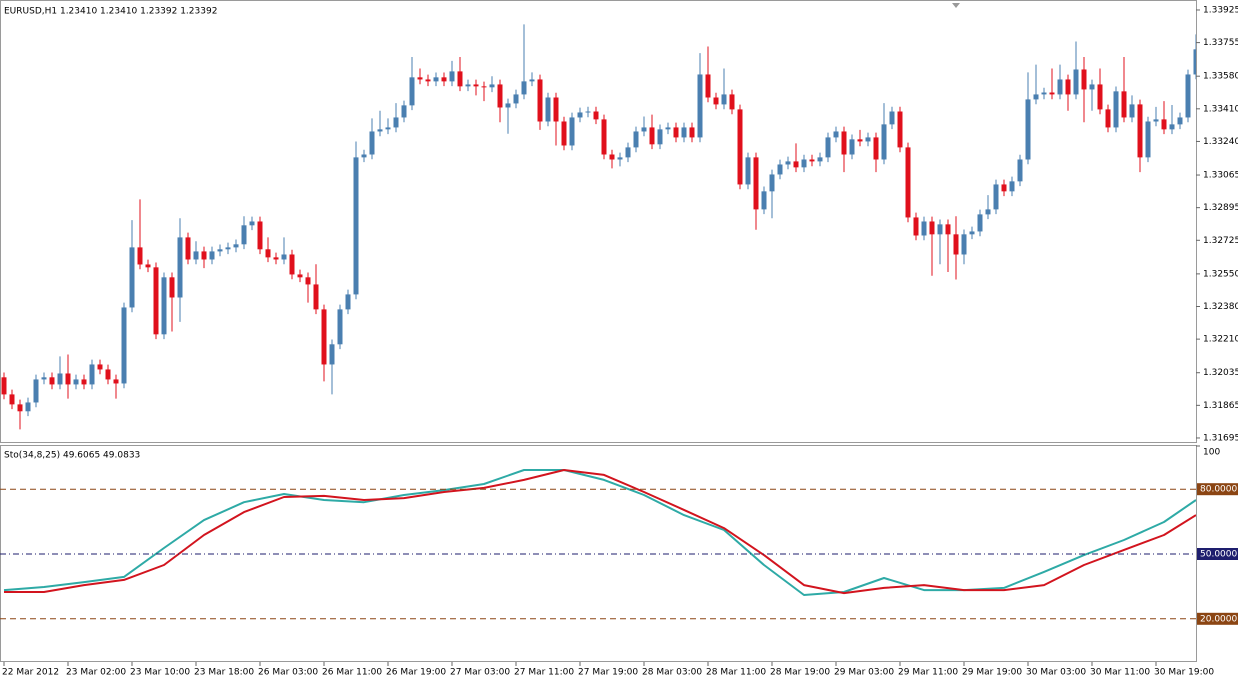 Image resolution: width=1238 pixels, height=682 pixels. What do you see at coordinates (1220, 10) in the screenshot?
I see `y-tick-label: 1.33925` at bounding box center [1220, 10].